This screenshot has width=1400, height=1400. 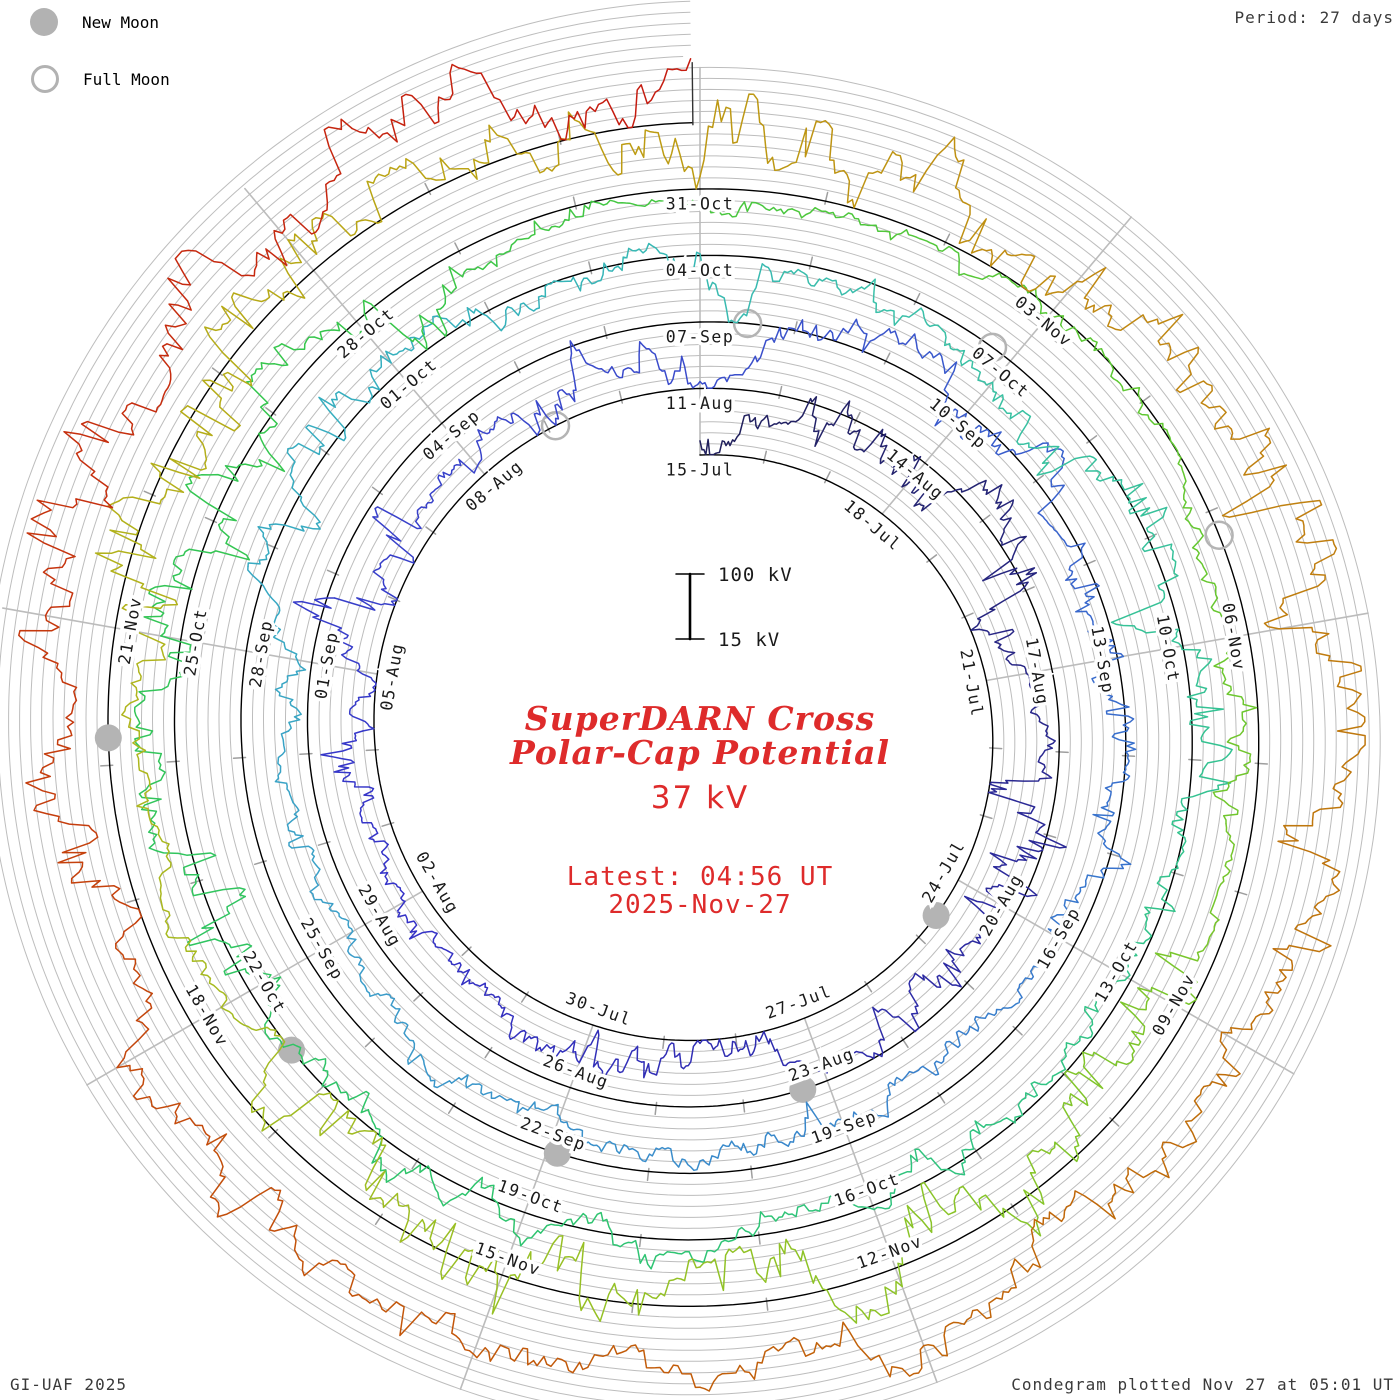 I want to click on date-label: 24-Jul, so click(x=943, y=871).